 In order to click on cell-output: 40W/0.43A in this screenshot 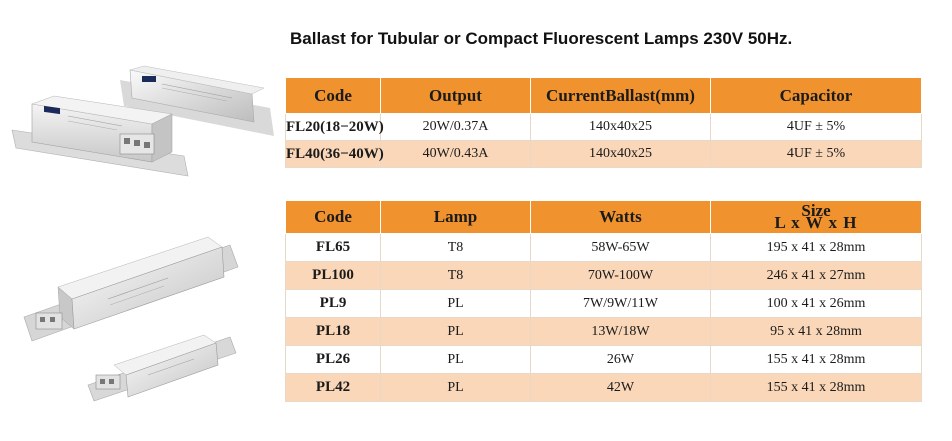, I will do `click(455, 154)`.